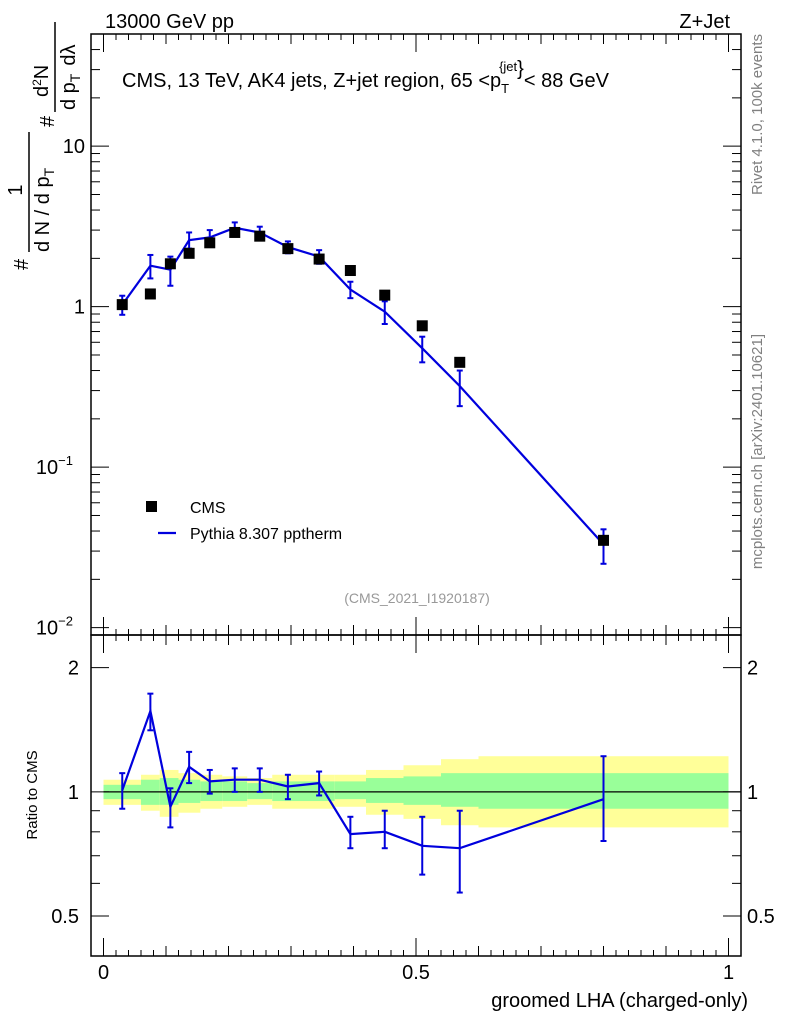  What do you see at coordinates (79, 308) in the screenshot?
I see `main-ytick-label: 1` at bounding box center [79, 308].